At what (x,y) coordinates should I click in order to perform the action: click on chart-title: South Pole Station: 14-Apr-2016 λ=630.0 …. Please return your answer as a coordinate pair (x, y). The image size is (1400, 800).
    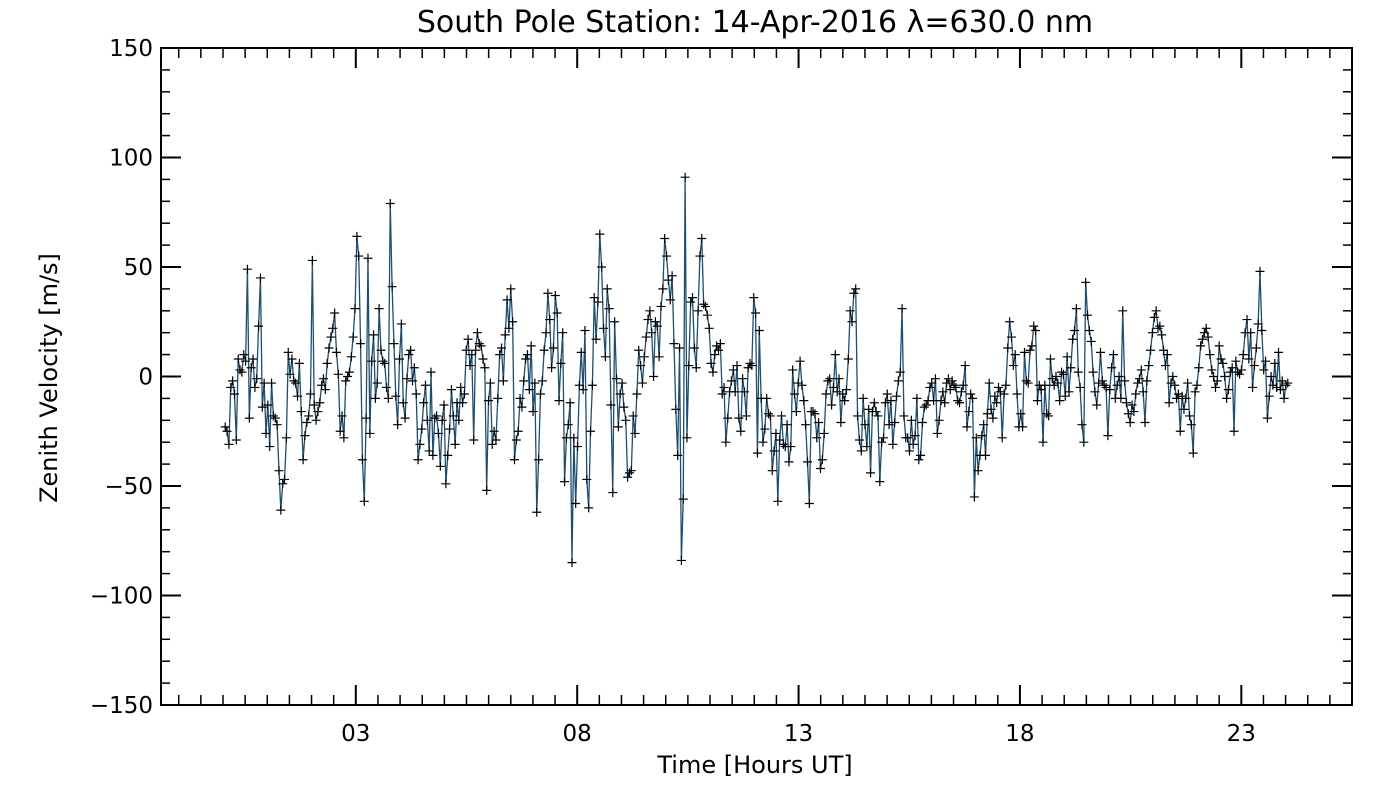
    Looking at the image, I should click on (755, 22).